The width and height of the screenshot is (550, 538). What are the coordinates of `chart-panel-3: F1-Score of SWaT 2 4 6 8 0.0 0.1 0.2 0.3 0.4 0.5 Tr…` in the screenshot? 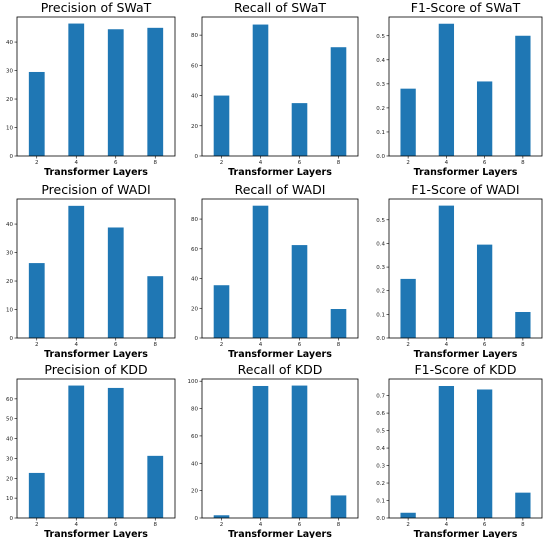 It's located at (459, 89).